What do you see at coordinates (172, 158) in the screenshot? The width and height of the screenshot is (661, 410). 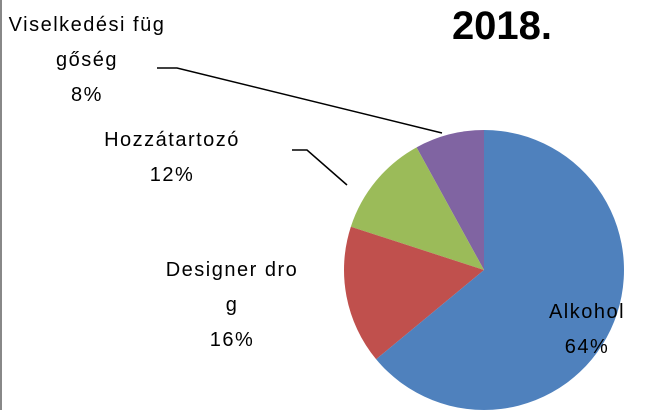 I see `slice-label: Hozzátartozó 12%` at bounding box center [172, 158].